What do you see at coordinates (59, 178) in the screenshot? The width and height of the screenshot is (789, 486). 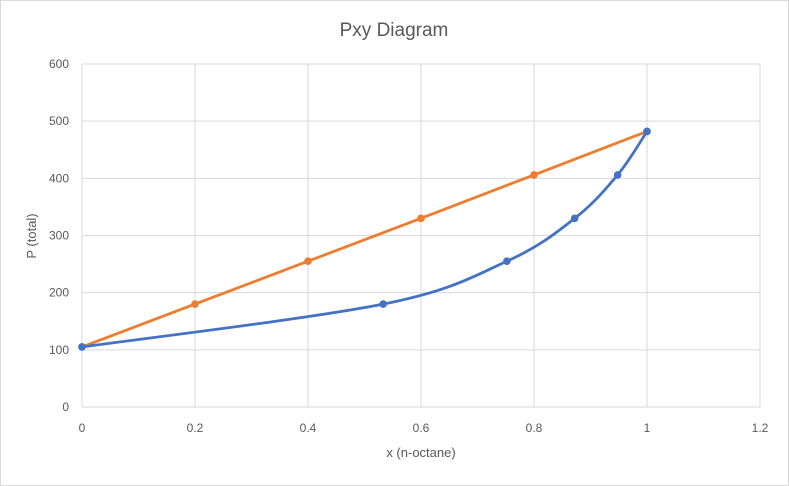 I see `y-tick-label: 400` at bounding box center [59, 178].